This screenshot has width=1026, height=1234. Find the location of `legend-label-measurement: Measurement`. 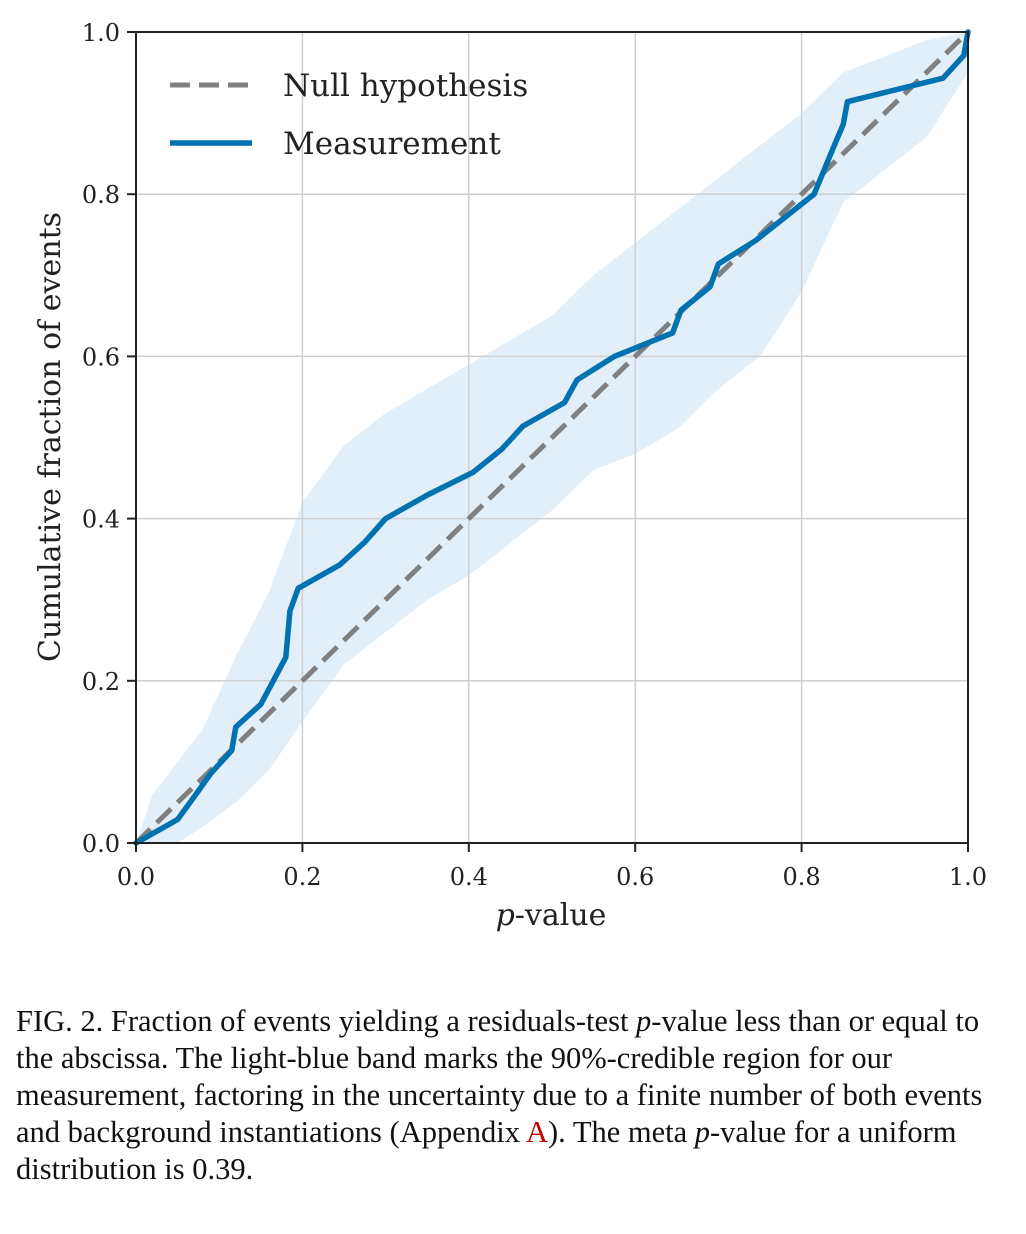

legend-label-measurement: Measurement is located at coordinates (392, 144).